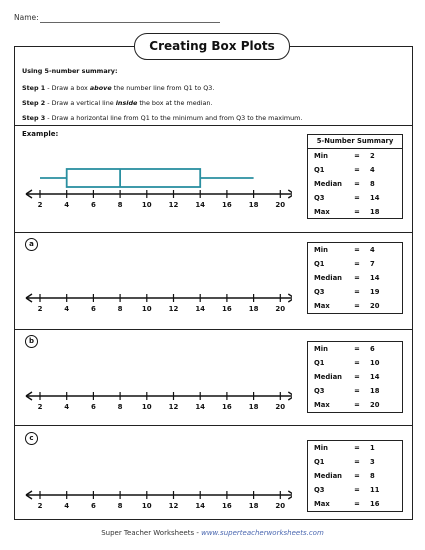 This screenshot has height=550, width=425. I want to click on step-emphasis: inside, so click(126, 103).